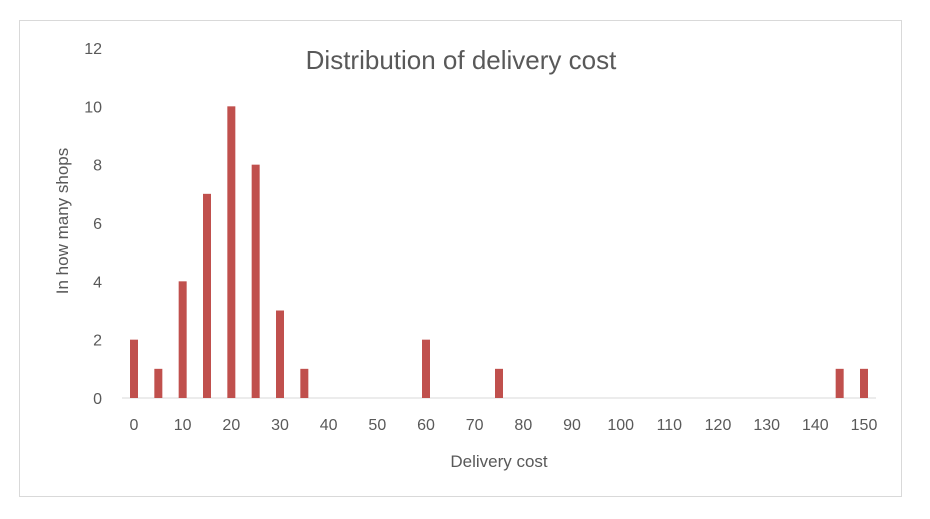 The width and height of the screenshot is (930, 519). What do you see at coordinates (864, 425) in the screenshot?
I see `x-tick-label: 150` at bounding box center [864, 425].